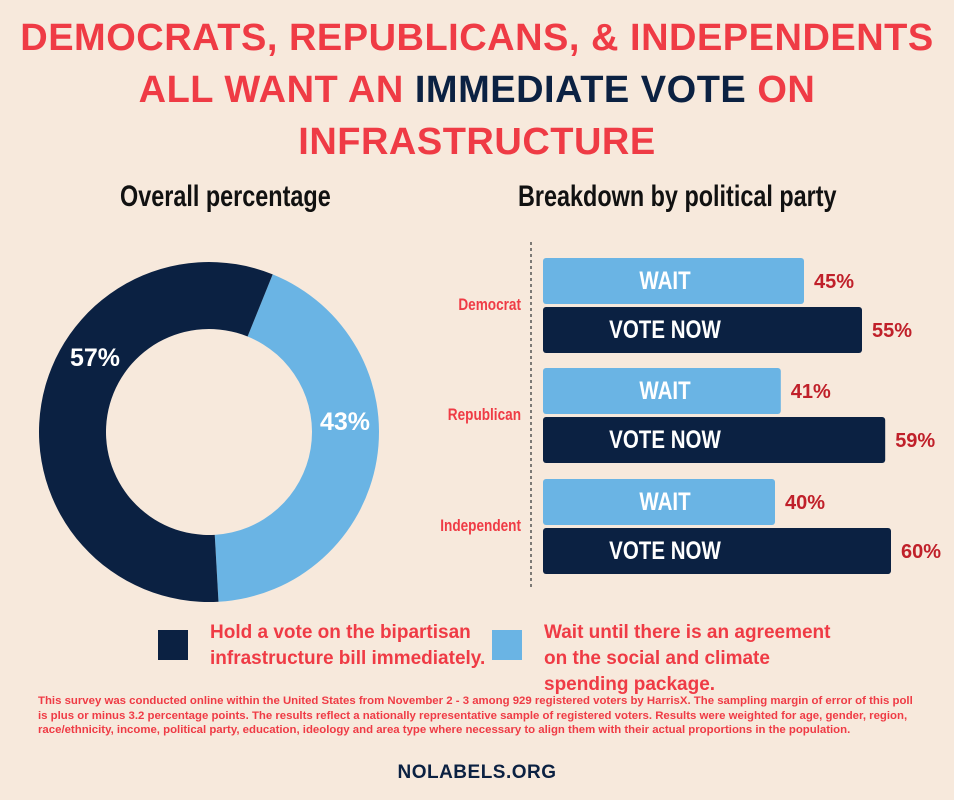 This screenshot has height=800, width=954. What do you see at coordinates (805, 503) in the screenshot?
I see `value-label-independent-wait: 40%` at bounding box center [805, 503].